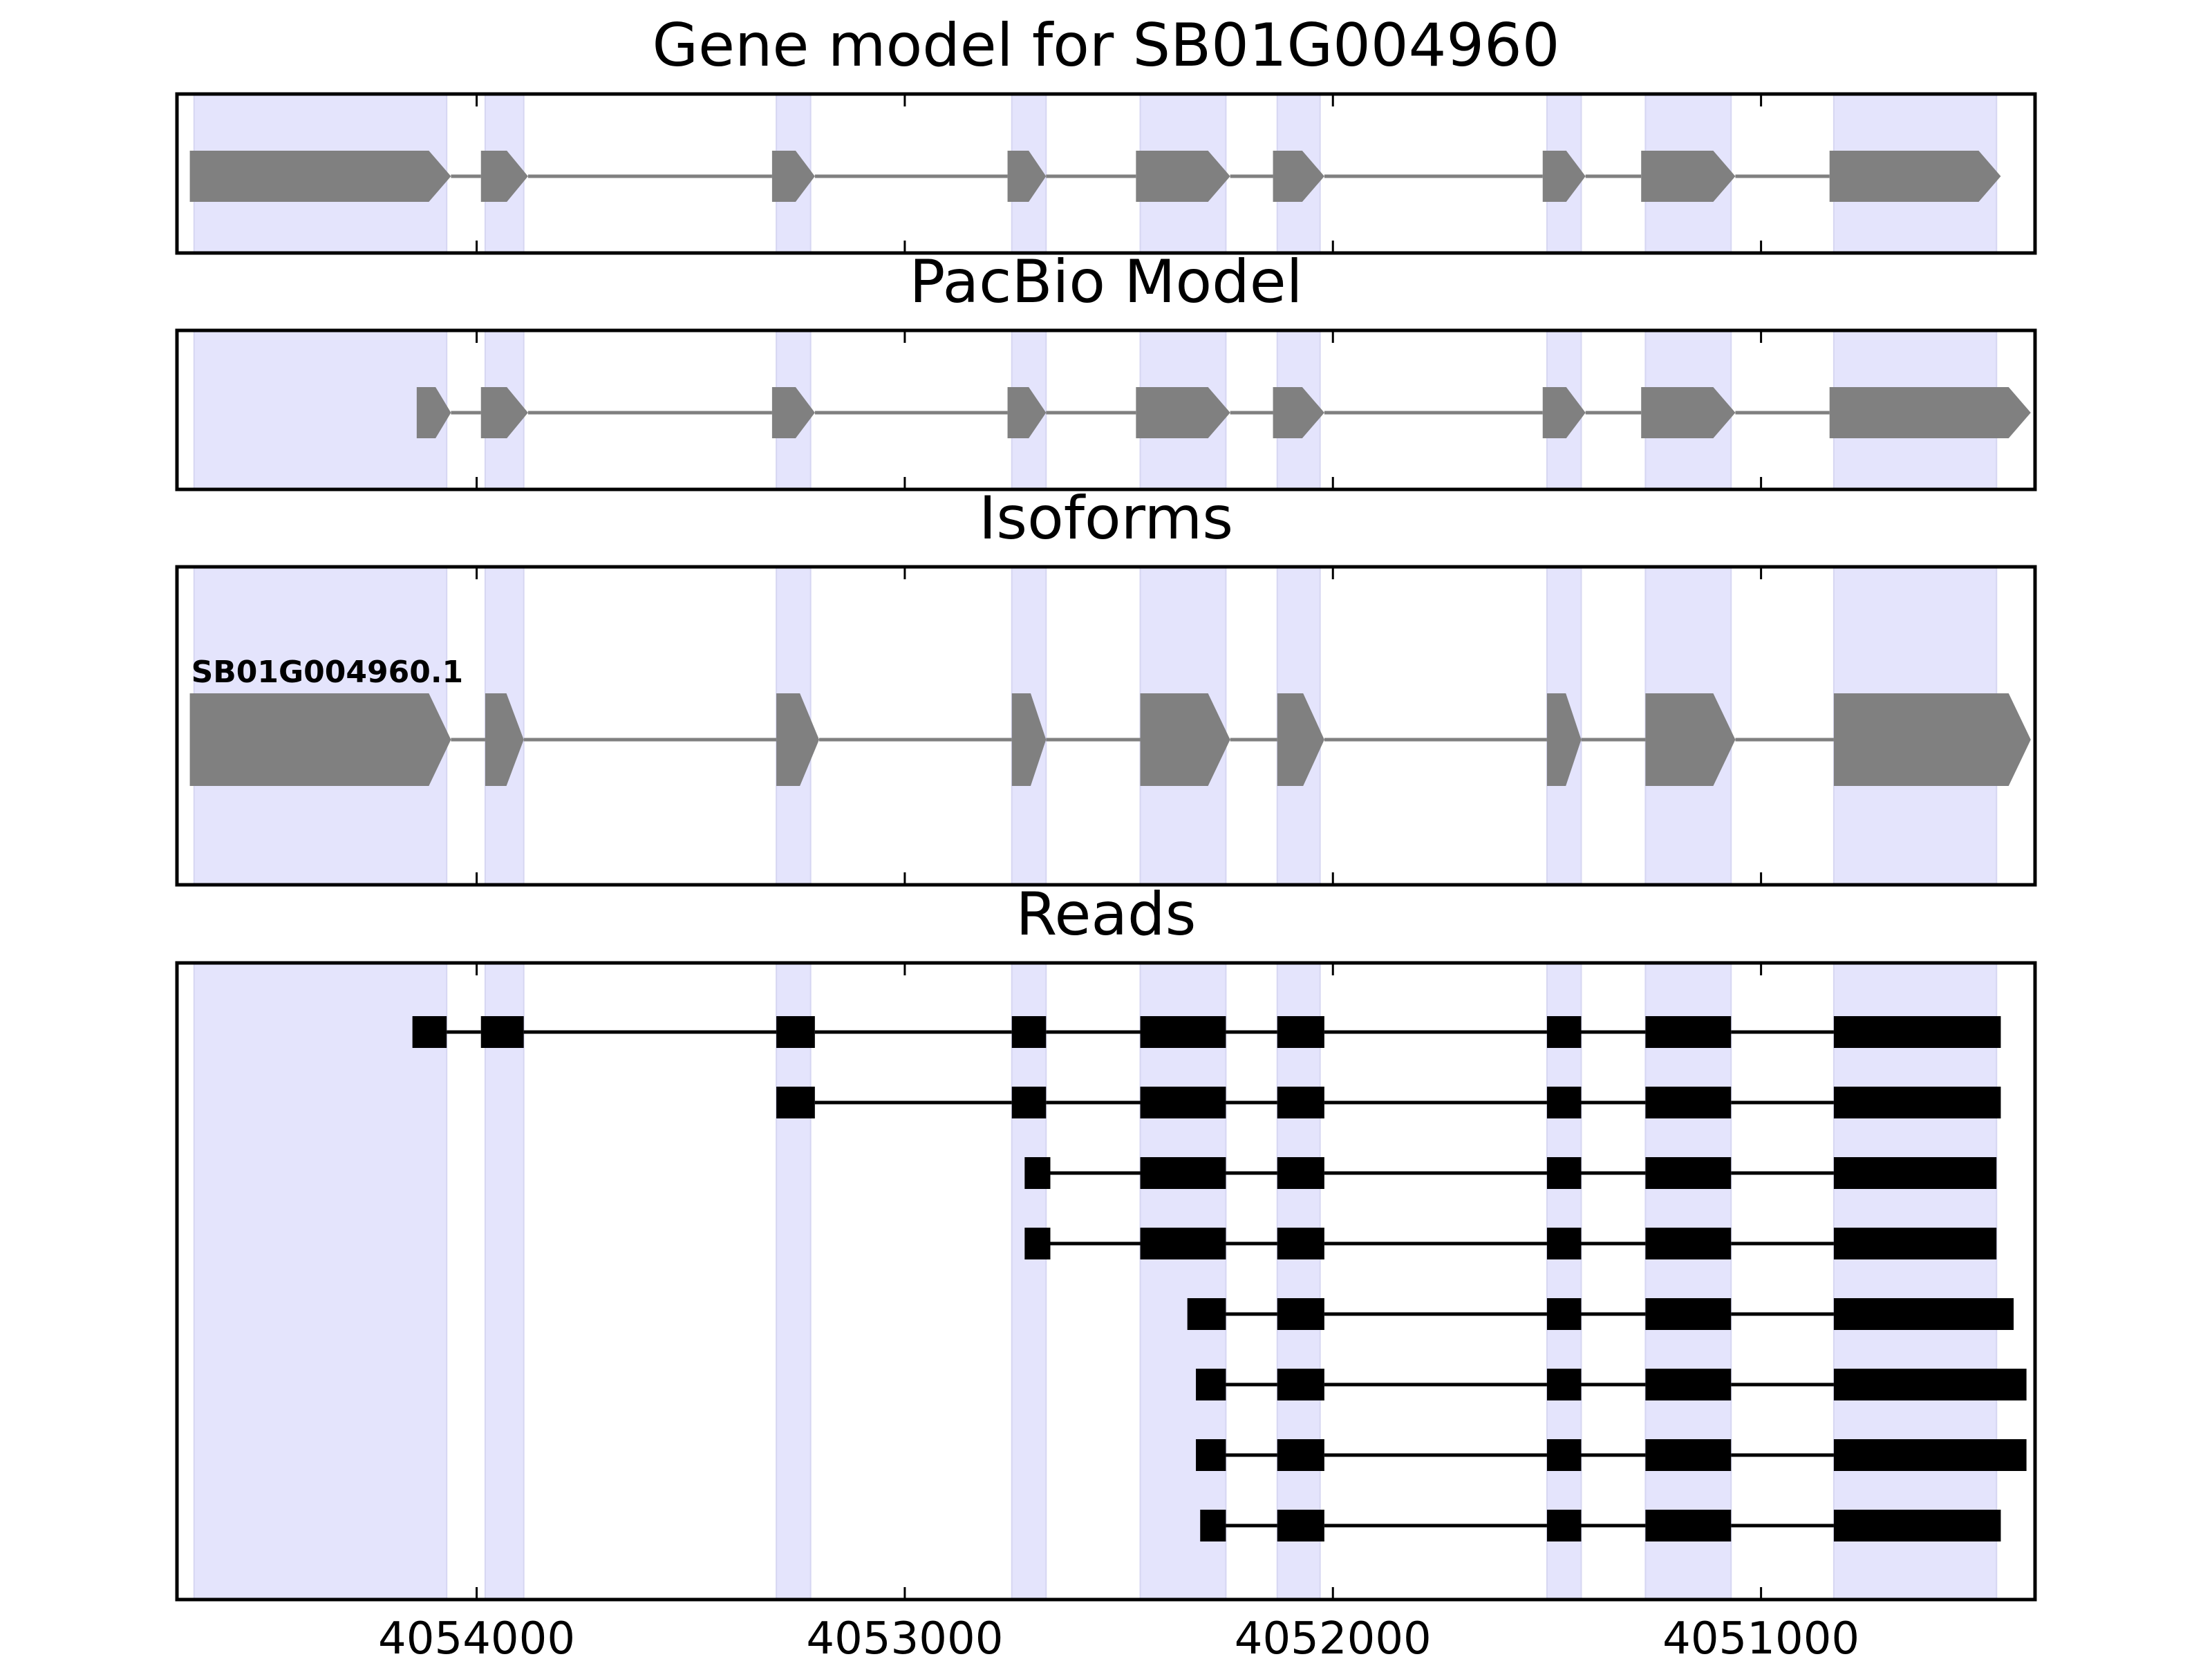  I want to click on panel-model-0: Gene model for SB01G004960, so click(1106, 133).